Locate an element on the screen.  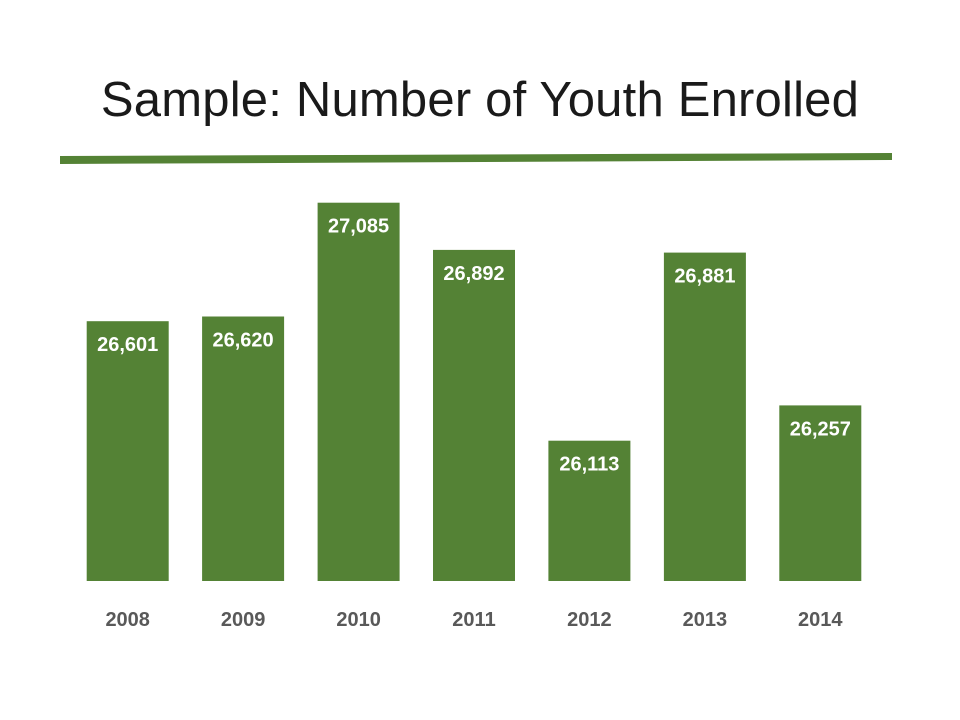
category-label-2008: 2008 is located at coordinates (127, 620).